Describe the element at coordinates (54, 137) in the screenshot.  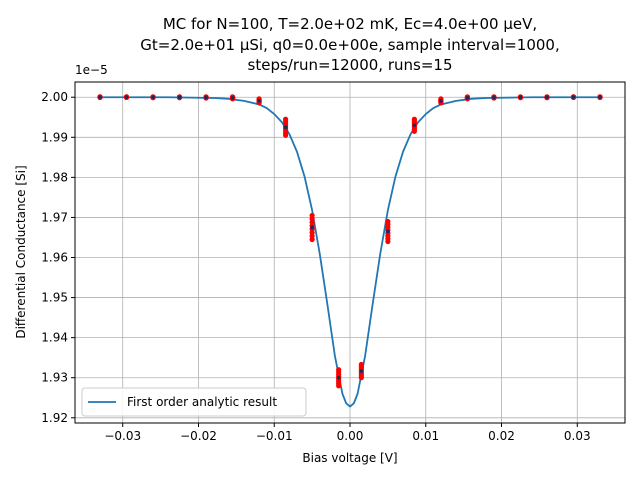
I see `y-tick-label: 1.99` at that location.